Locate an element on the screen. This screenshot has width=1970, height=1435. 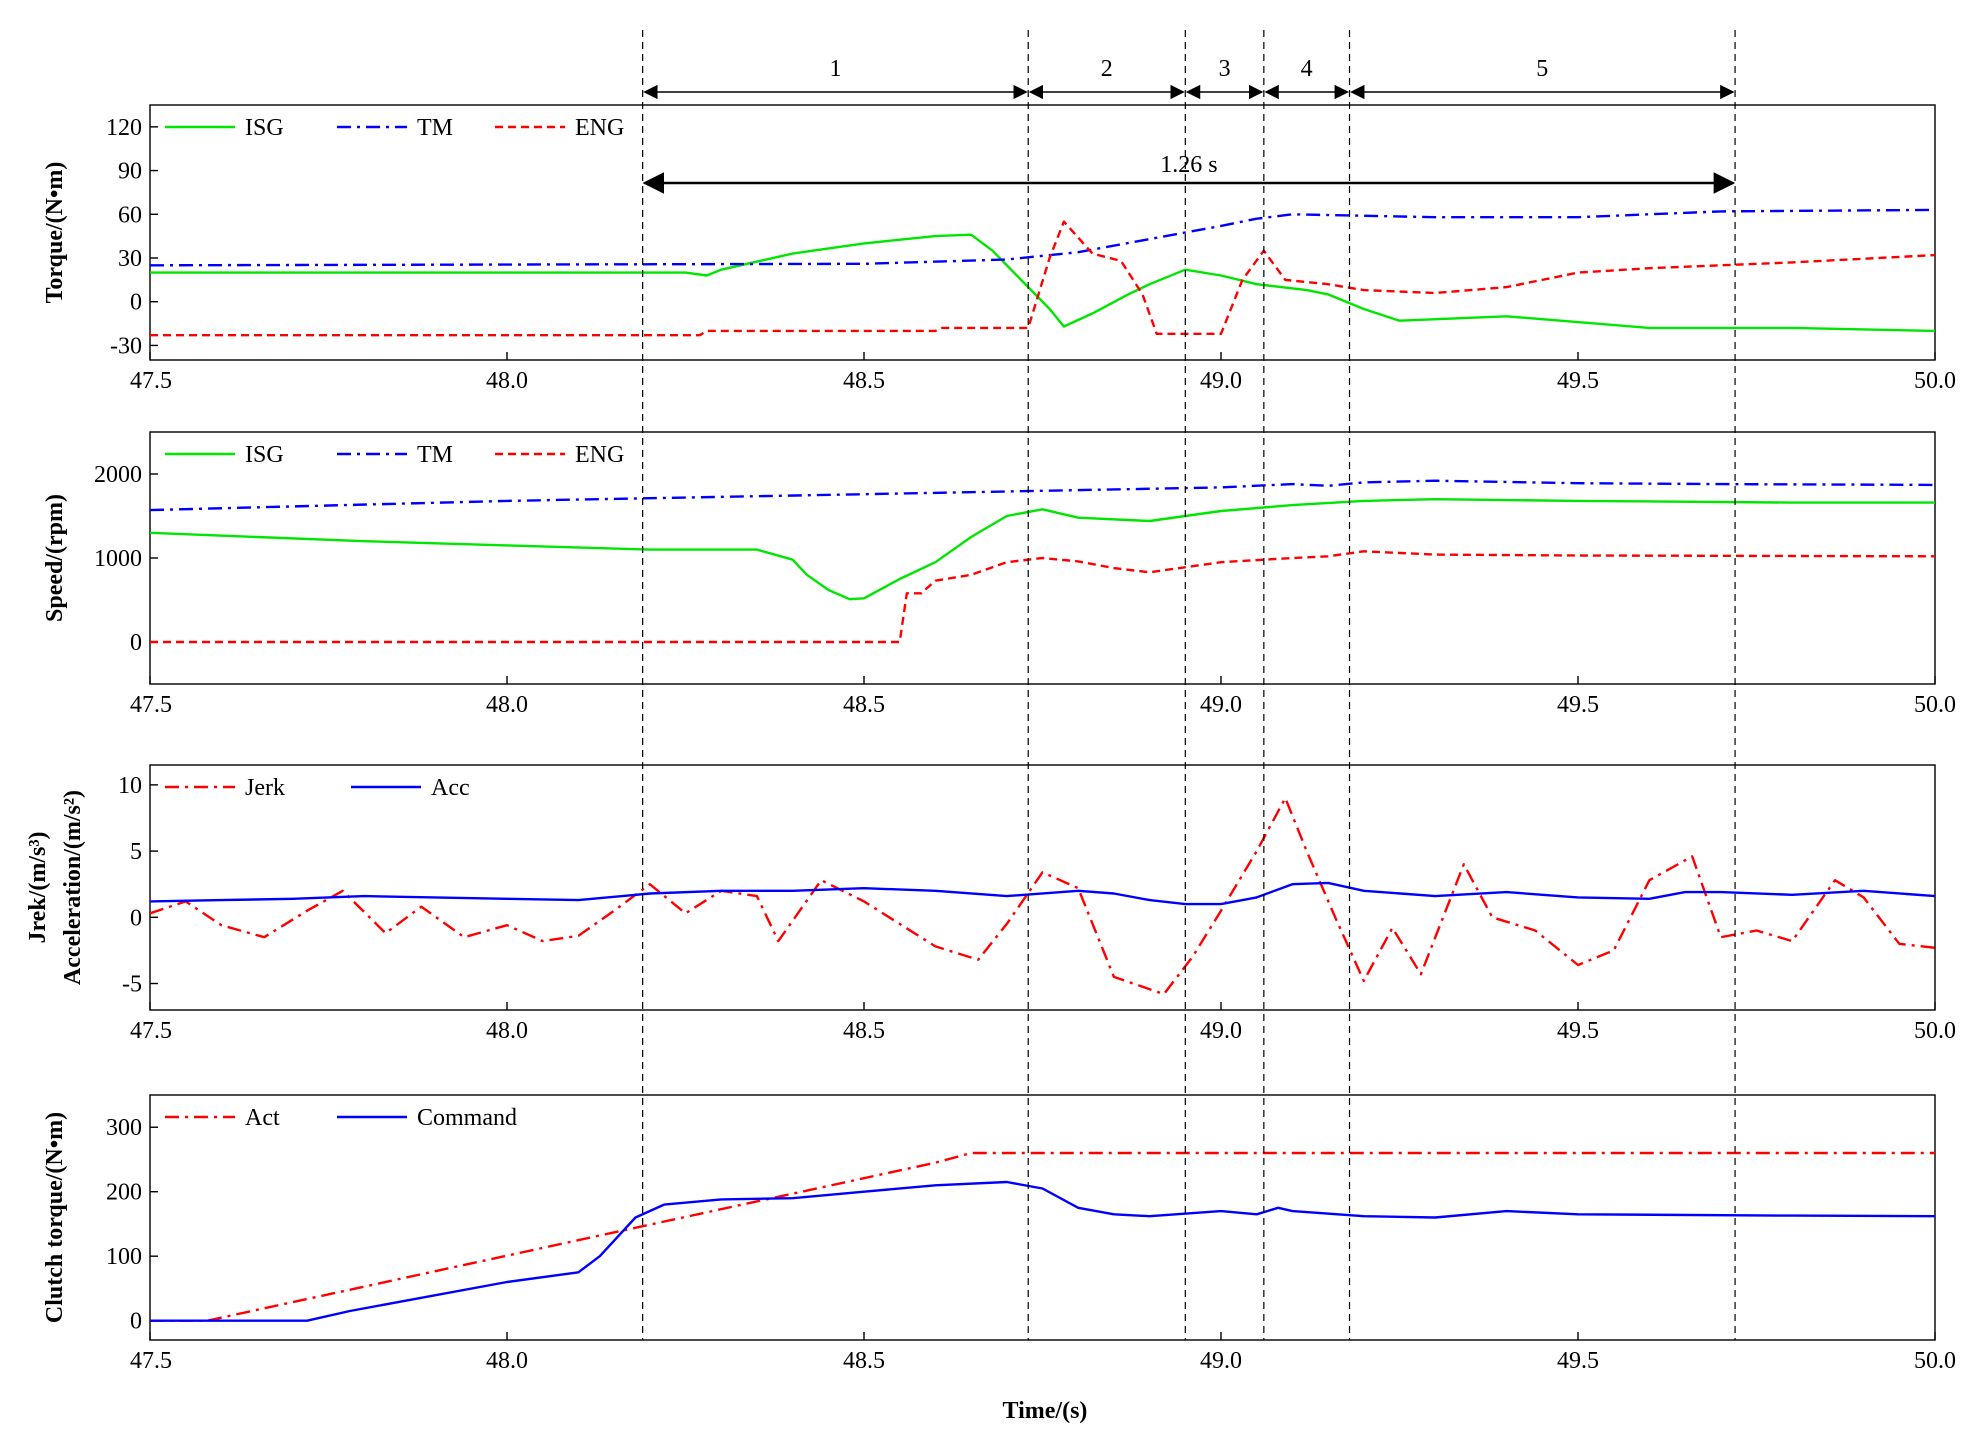
phase-label: 2 is located at coordinates (1107, 69).